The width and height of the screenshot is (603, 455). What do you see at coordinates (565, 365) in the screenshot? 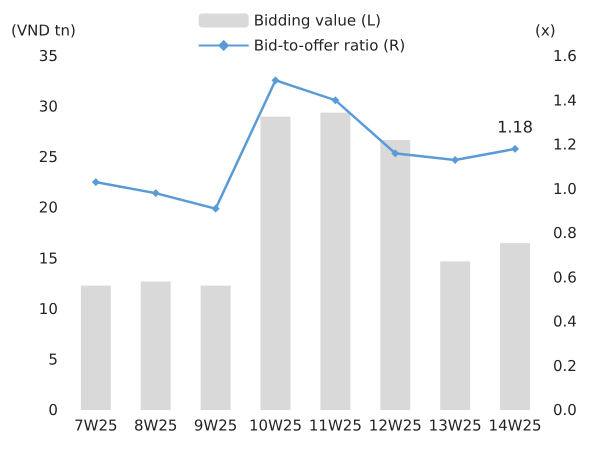
I see `y2-tick-label: 0.2` at bounding box center [565, 365].